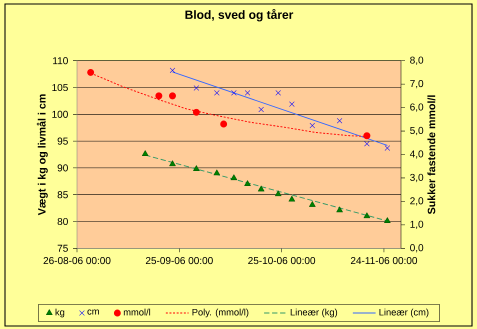 The height and width of the screenshot is (329, 477). What do you see at coordinates (431, 154) in the screenshot?
I see `y2-axis-title: Sukker fastende mmol/l` at bounding box center [431, 154].